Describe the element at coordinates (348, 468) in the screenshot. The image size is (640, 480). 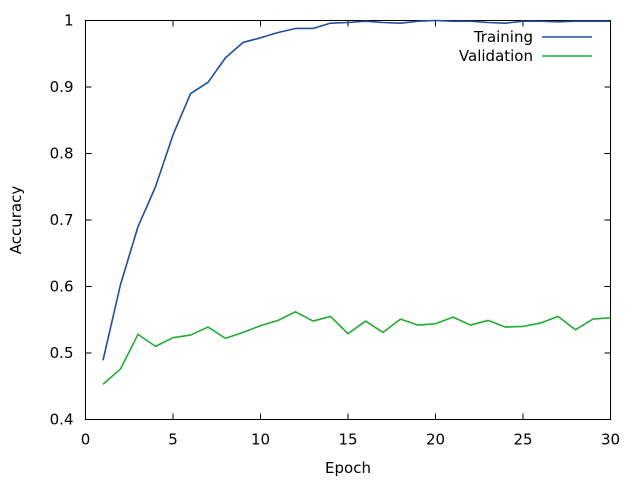
I see `x-axis-title: Epoch` at that location.